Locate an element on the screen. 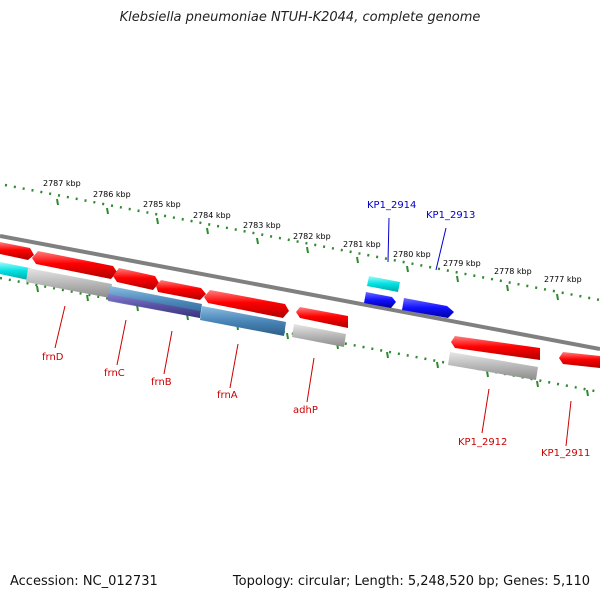  accession-text: Accession: NC_012731 is located at coordinates (84, 581).